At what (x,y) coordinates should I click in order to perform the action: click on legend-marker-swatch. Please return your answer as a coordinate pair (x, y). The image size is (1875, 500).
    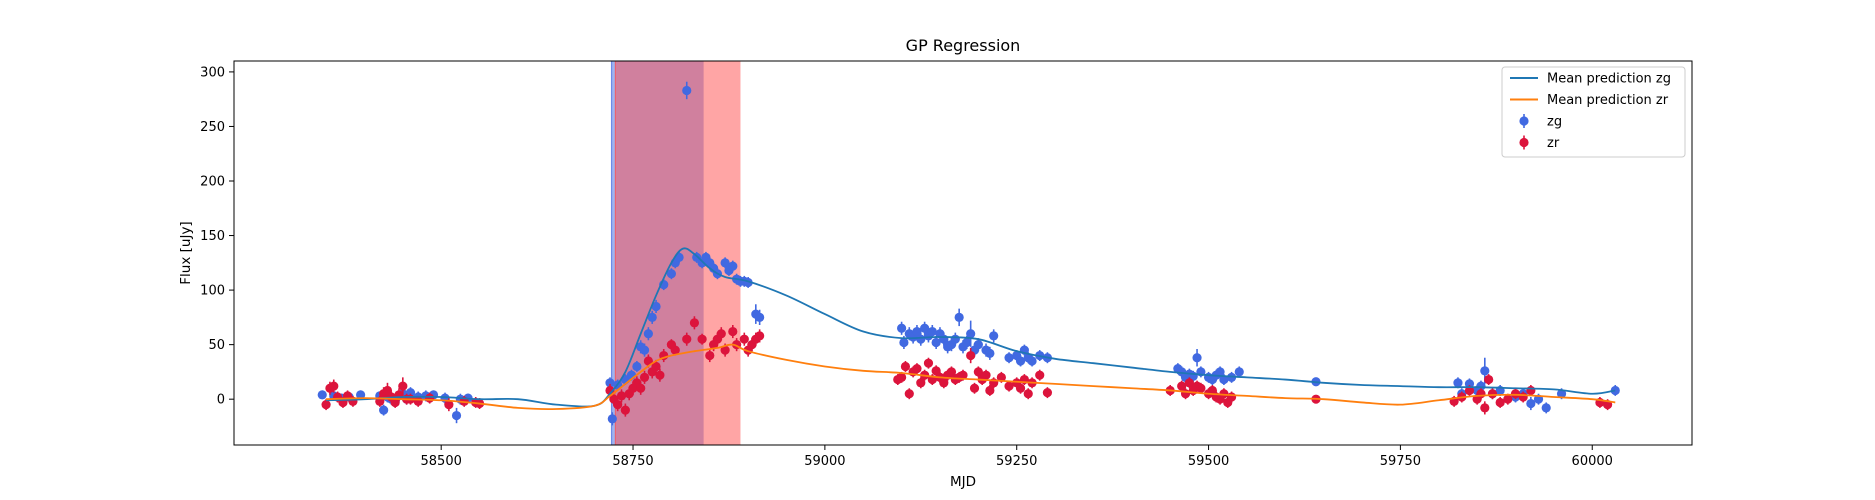
    Looking at the image, I should click on (1524, 142).